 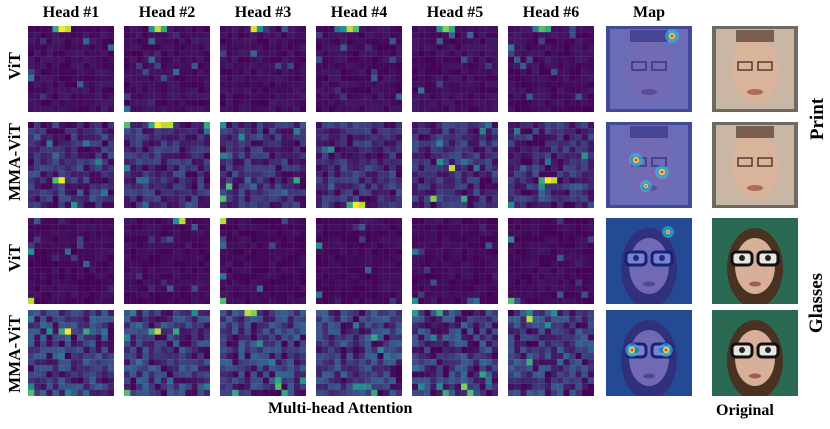 I want to click on attention-heatmap-row2-head5, so click(x=455, y=165).